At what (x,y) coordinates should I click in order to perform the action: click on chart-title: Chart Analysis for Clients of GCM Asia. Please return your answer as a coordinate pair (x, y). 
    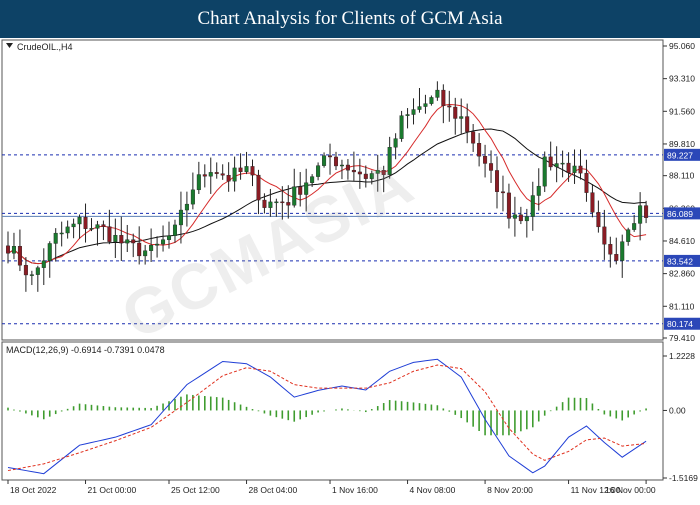
    Looking at the image, I should click on (350, 18).